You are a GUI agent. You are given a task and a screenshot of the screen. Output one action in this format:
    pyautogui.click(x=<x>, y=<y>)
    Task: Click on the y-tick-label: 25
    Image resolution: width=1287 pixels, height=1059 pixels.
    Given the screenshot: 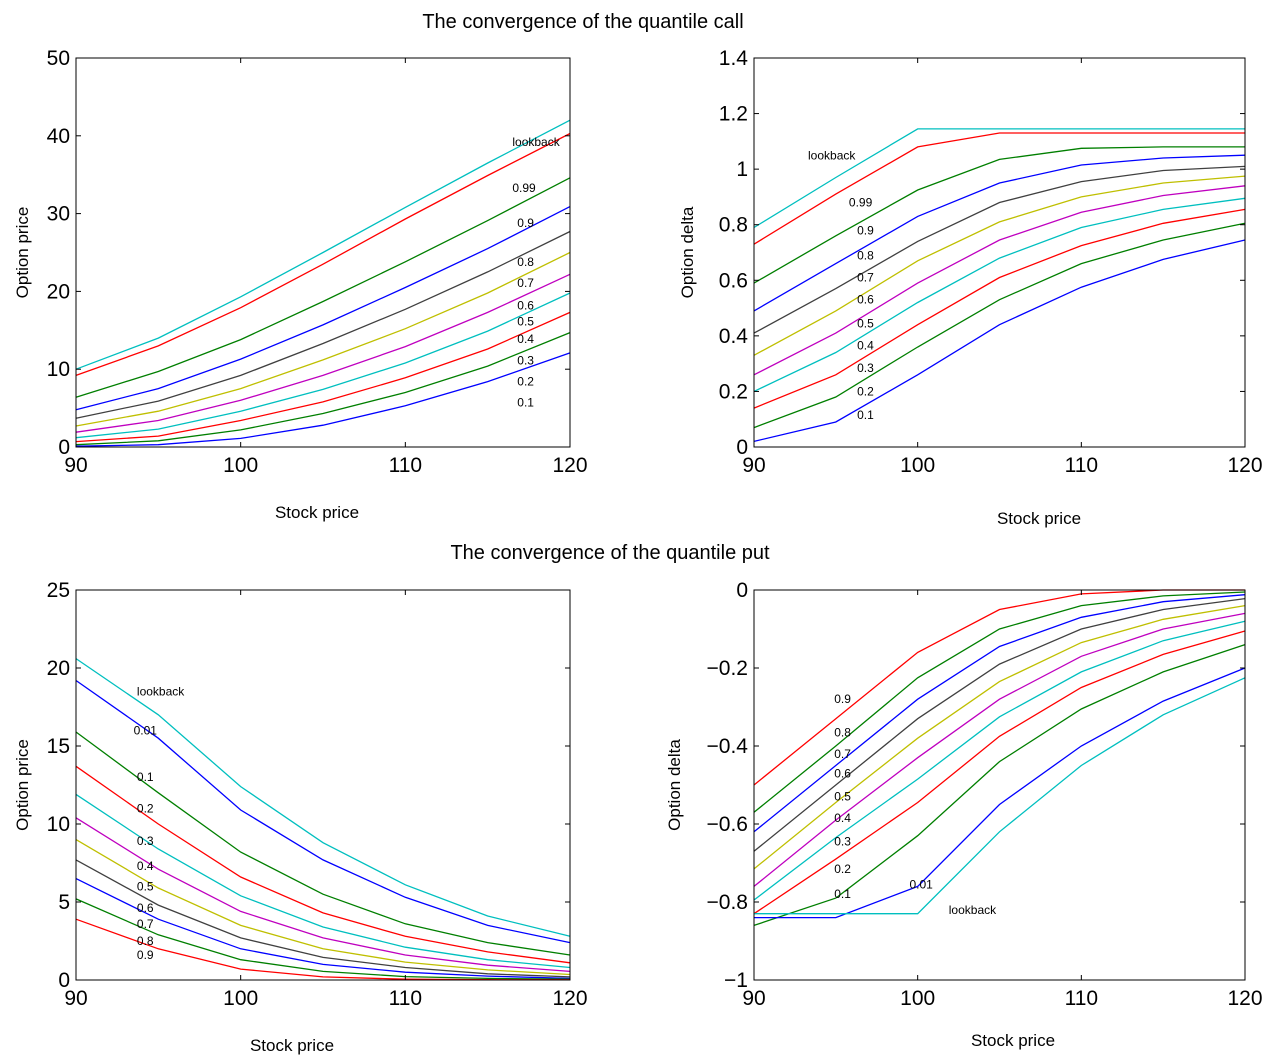 What is the action you would take?
    pyautogui.click(x=58, y=590)
    